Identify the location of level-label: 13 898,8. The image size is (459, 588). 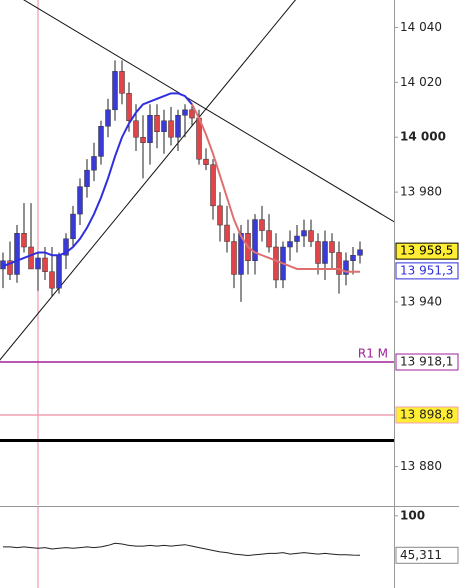
(426, 414).